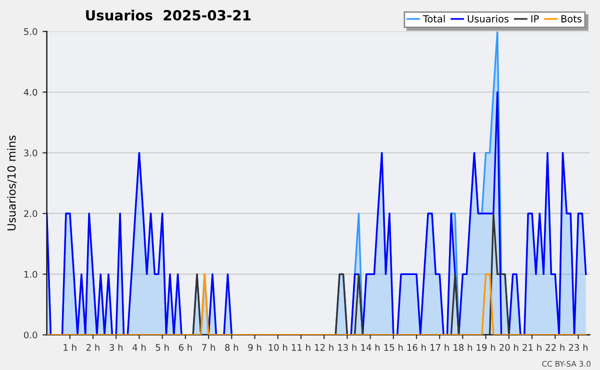  What do you see at coordinates (416, 347) in the screenshot?
I see `x-tick-label: 16 h` at bounding box center [416, 347].